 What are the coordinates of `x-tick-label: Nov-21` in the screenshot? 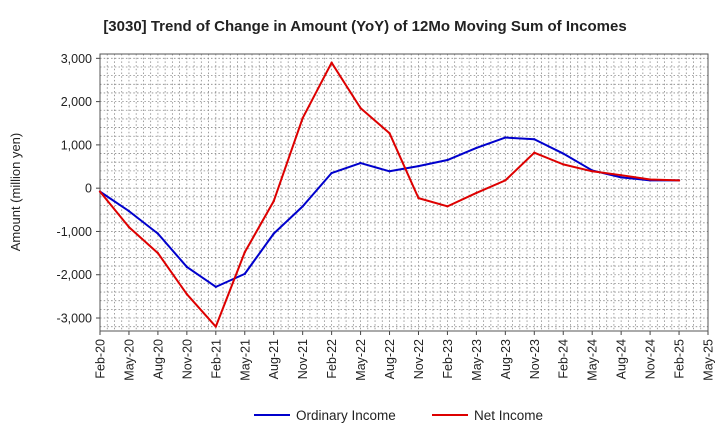 It's located at (303, 359).